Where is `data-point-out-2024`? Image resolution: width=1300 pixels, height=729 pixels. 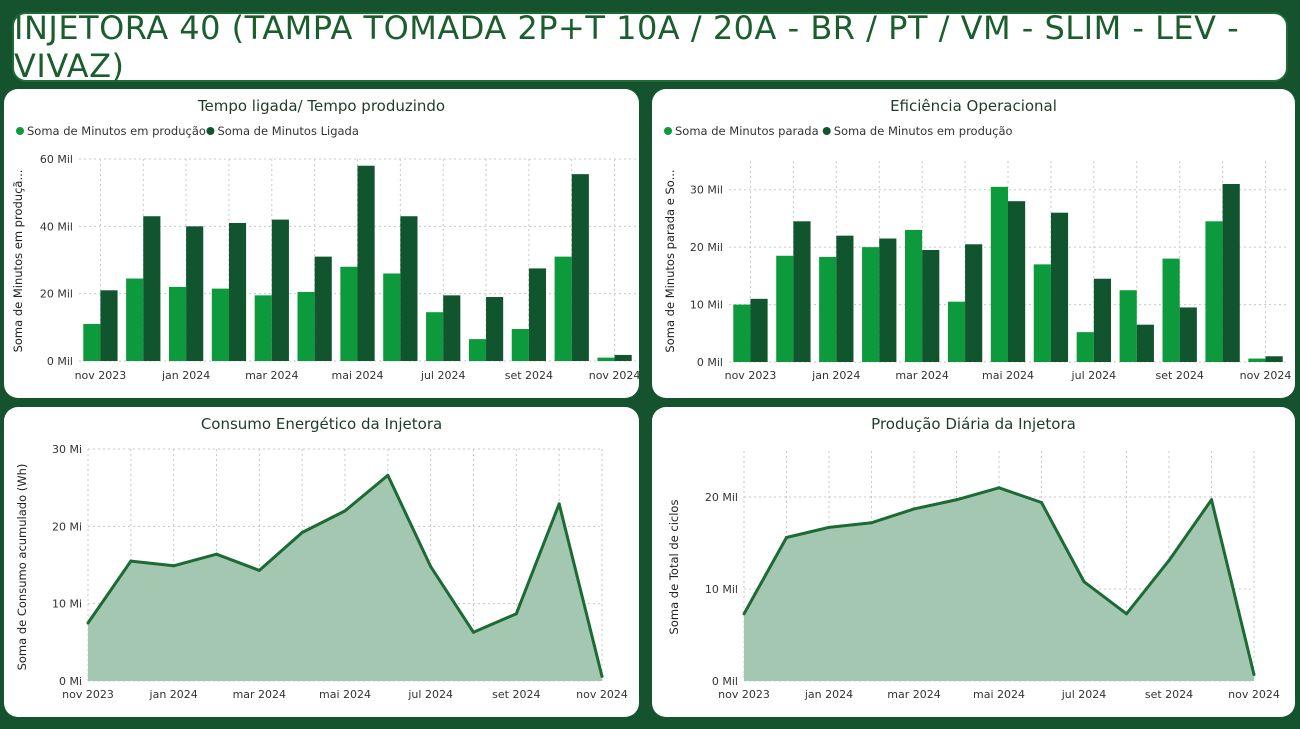
data-point-out-2024 is located at coordinates (1211, 500).